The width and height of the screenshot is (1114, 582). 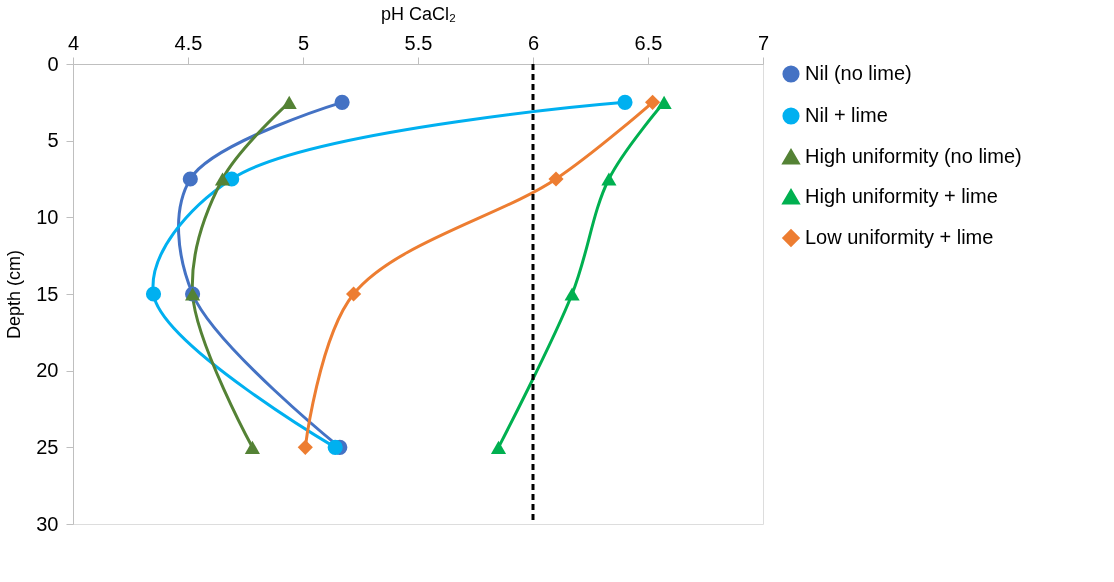 What do you see at coordinates (188, 42) in the screenshot?
I see `x-tick-label: 4.5` at bounding box center [188, 42].